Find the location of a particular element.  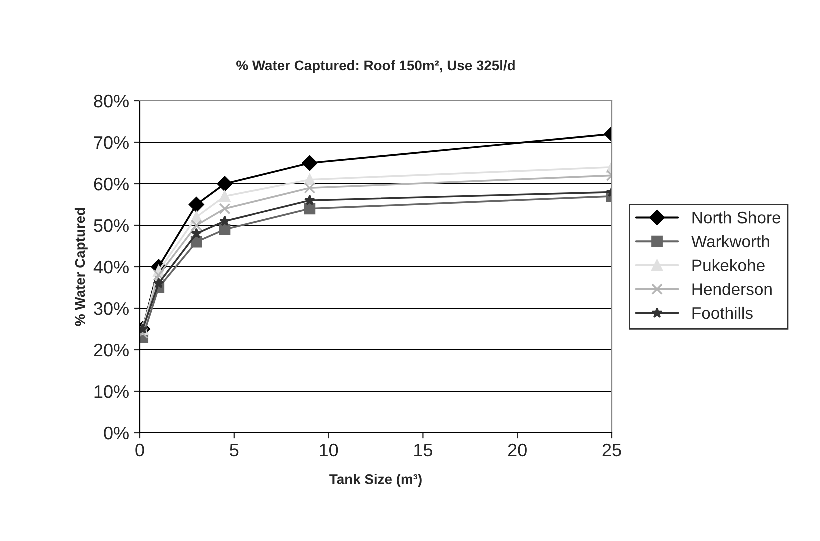

legend-label: Henderson is located at coordinates (732, 289).